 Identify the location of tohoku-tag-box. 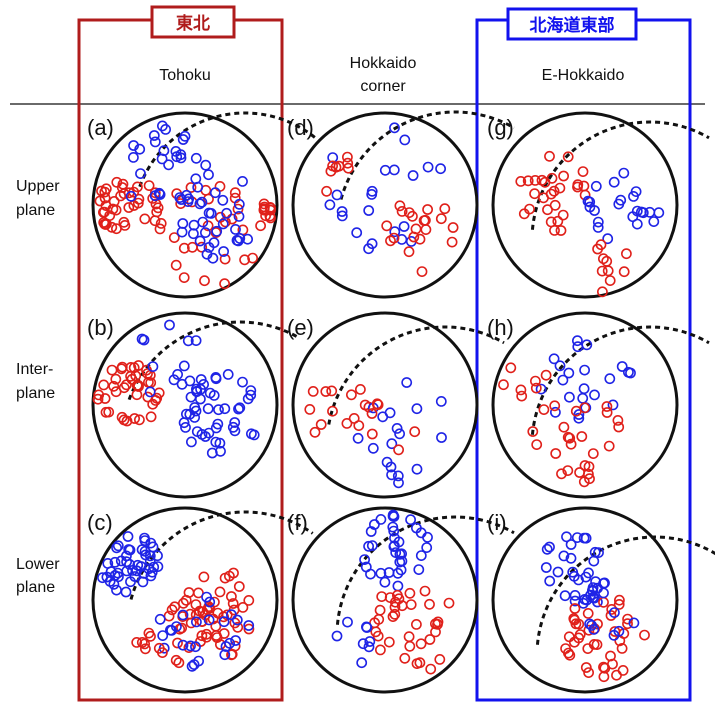
(193, 22).